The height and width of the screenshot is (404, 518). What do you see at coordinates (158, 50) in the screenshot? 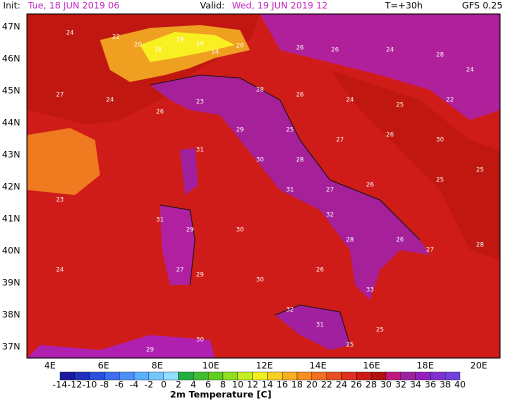
I see `station-value: 18` at bounding box center [158, 50].